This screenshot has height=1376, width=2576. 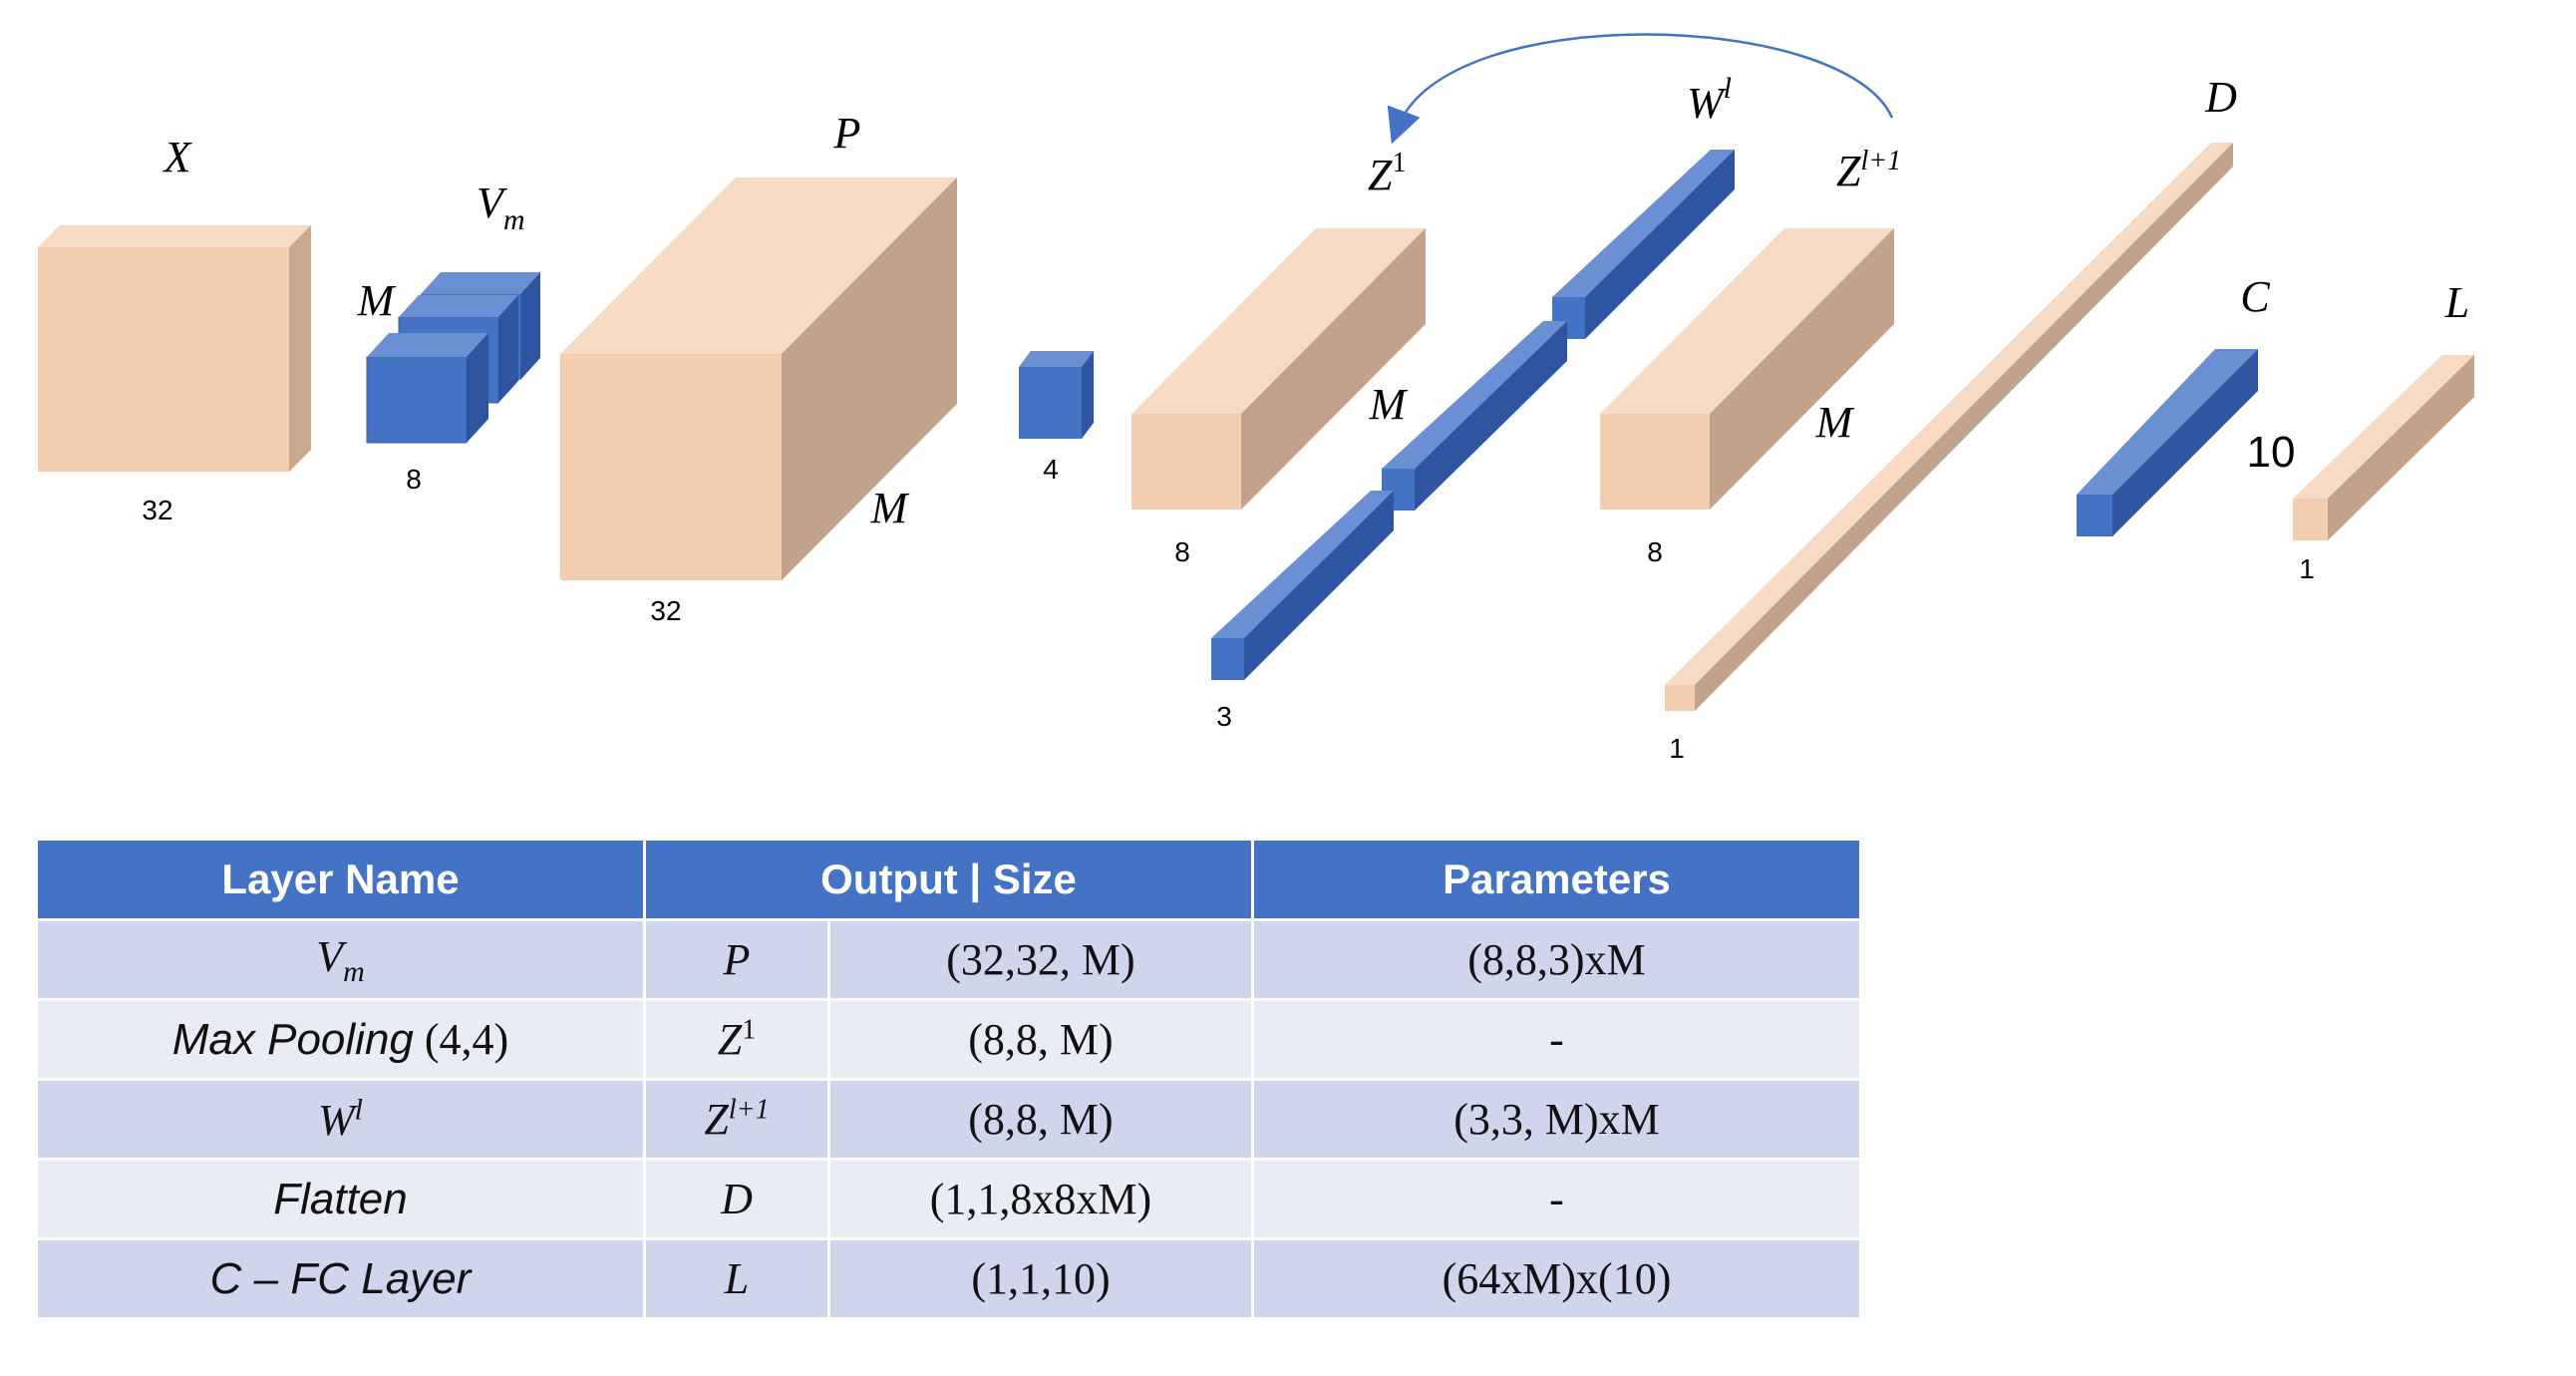 What do you see at coordinates (501, 207) in the screenshot?
I see `label-vm: Vm` at bounding box center [501, 207].